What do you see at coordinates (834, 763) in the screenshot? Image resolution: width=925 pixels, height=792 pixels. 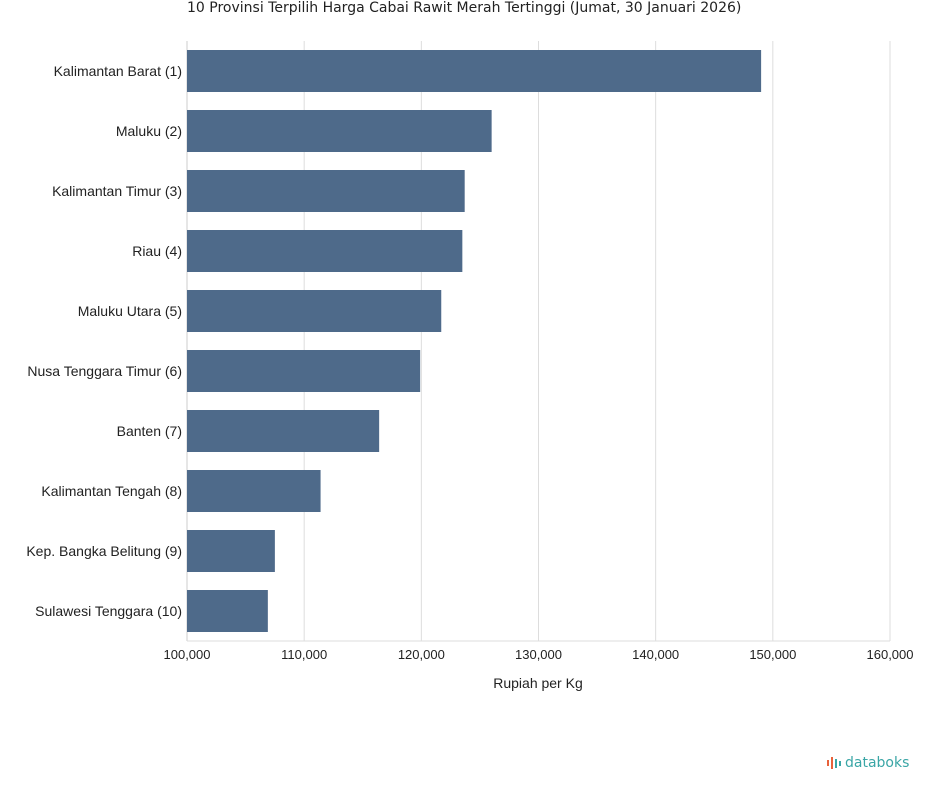 I see `databoks-logo-icon` at bounding box center [834, 763].